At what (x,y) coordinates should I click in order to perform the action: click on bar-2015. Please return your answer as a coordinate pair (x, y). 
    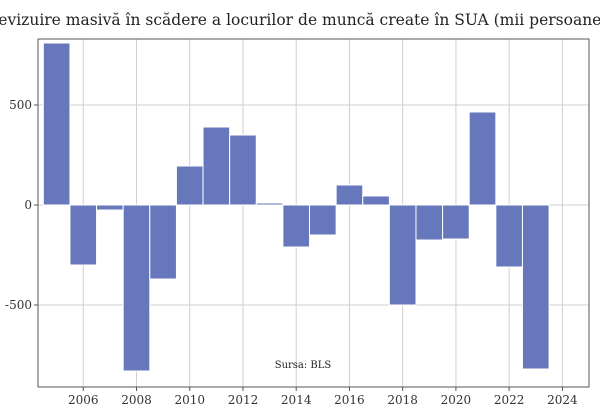
    Looking at the image, I should click on (323, 220).